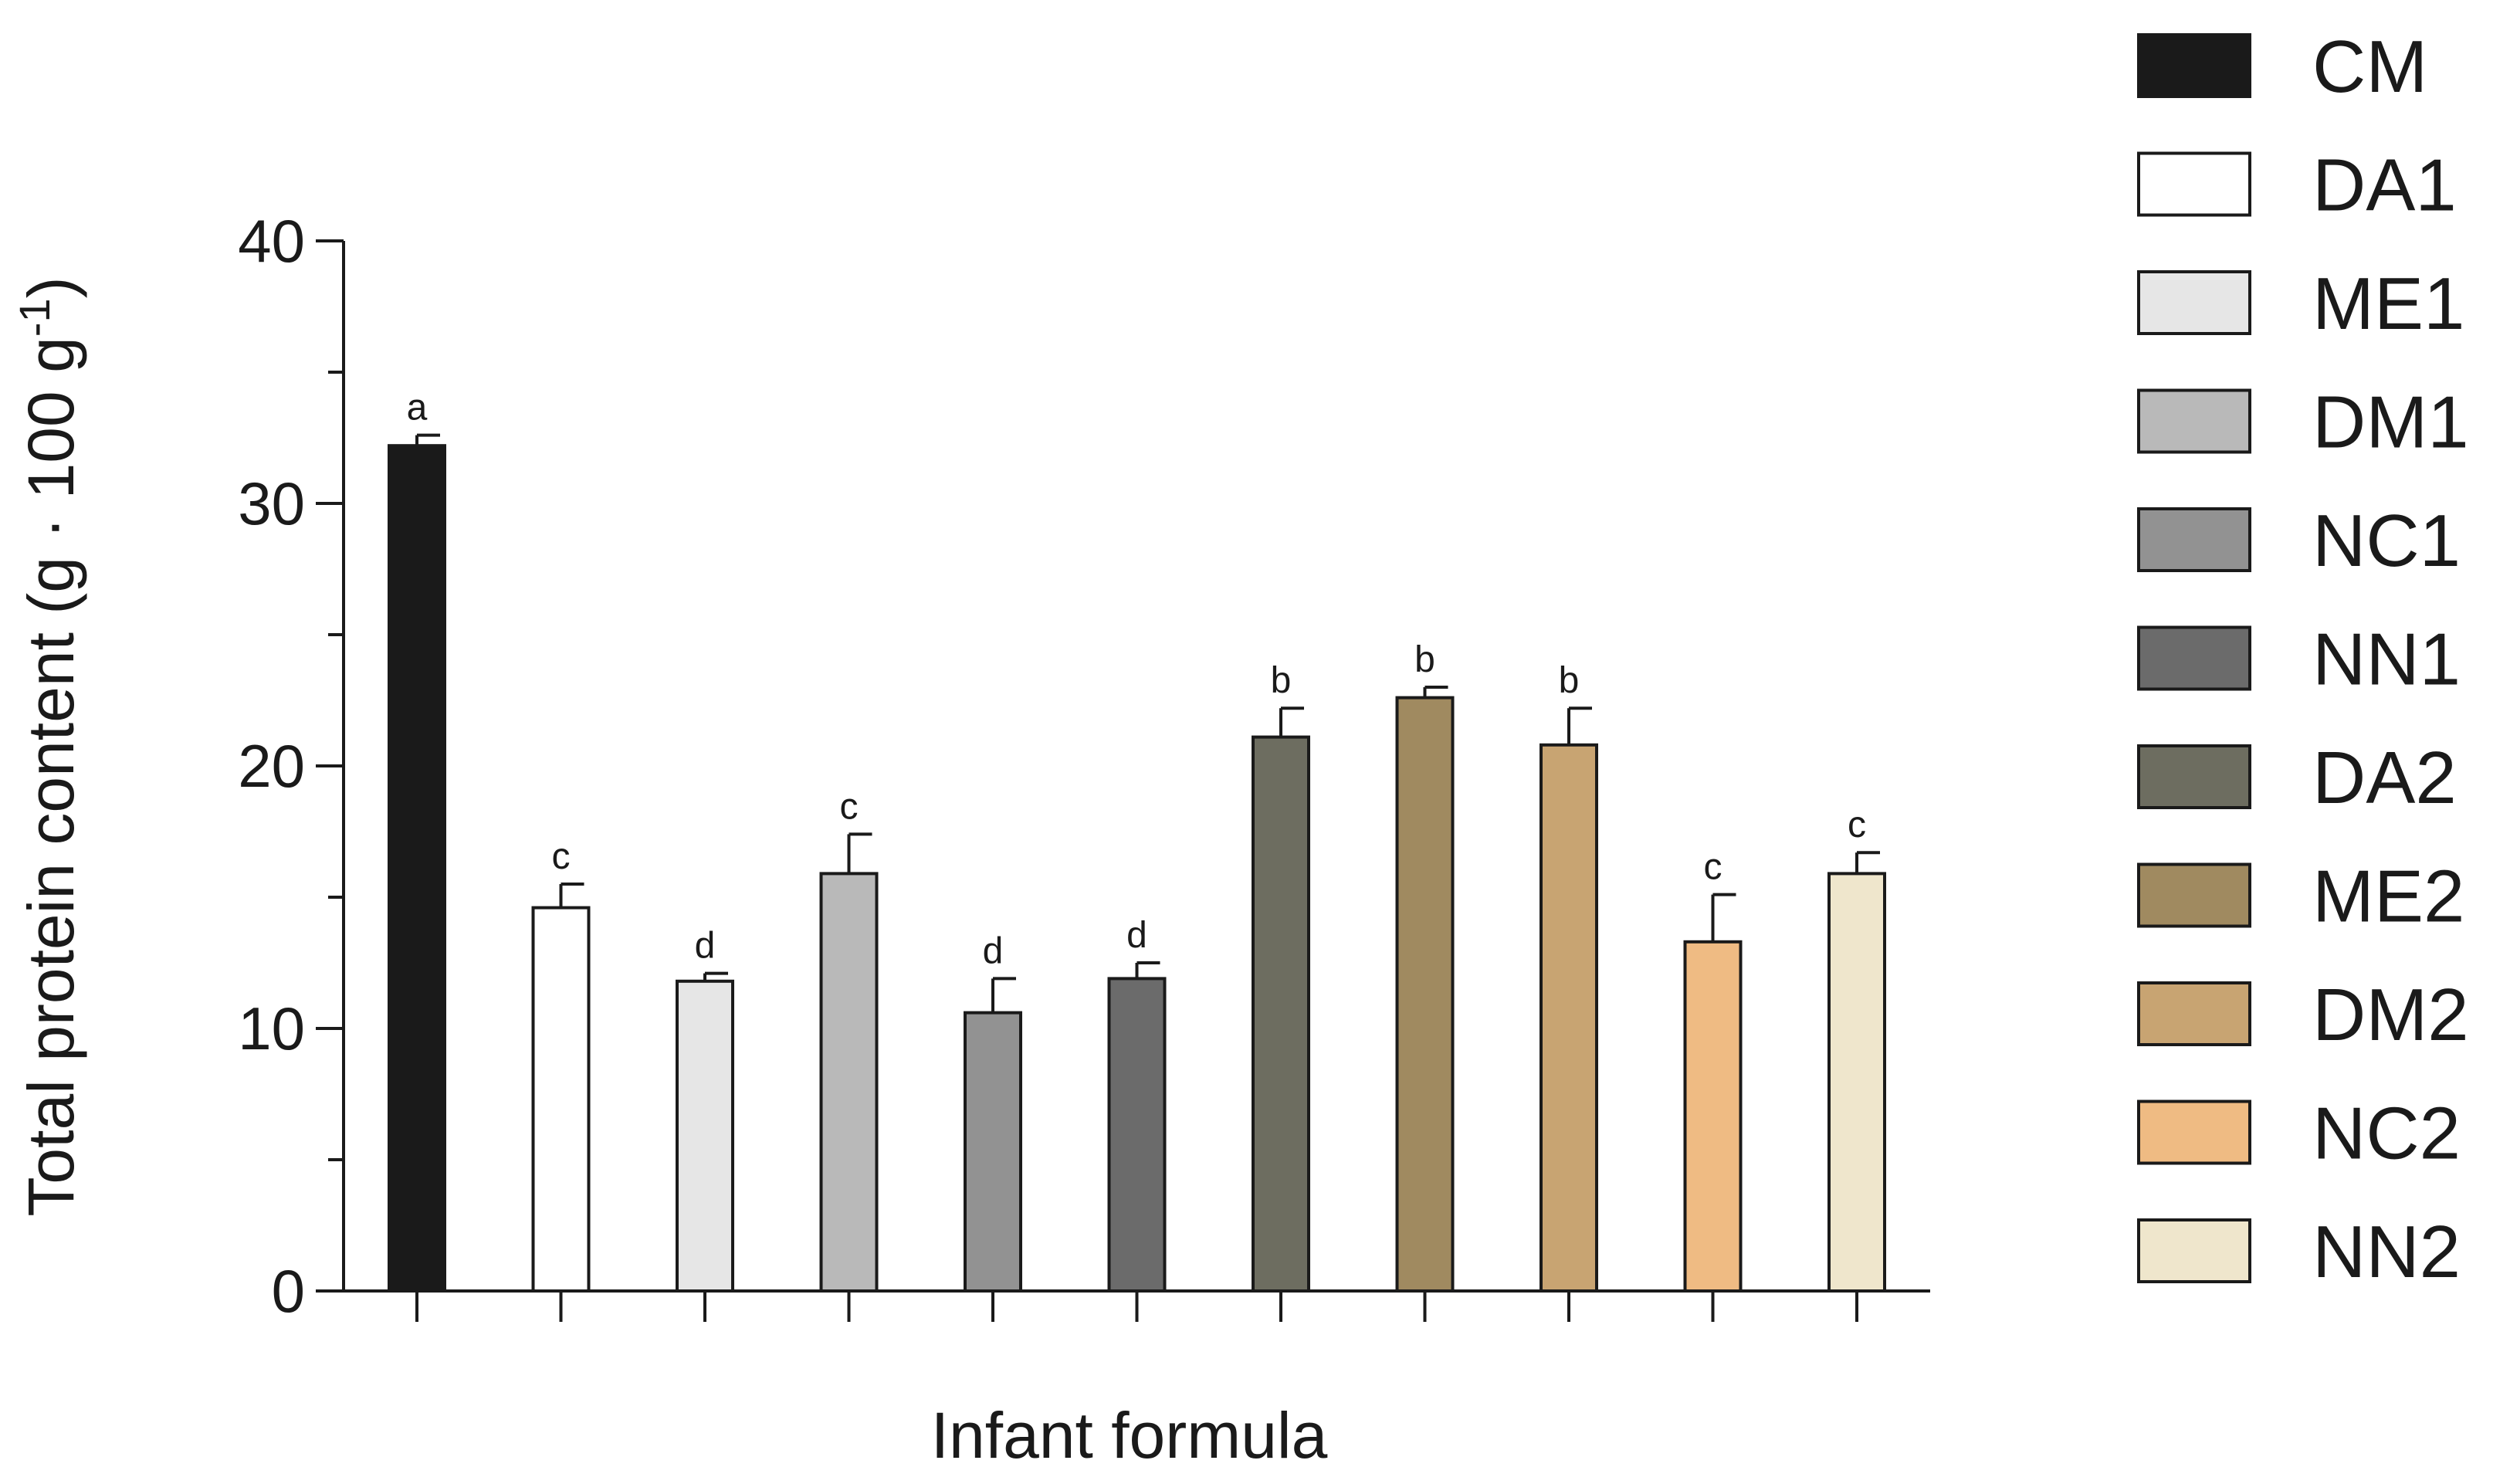 The height and width of the screenshot is (1484, 2510). Describe the element at coordinates (2384, 778) in the screenshot. I see `legend-label-DA2: DA2` at that location.